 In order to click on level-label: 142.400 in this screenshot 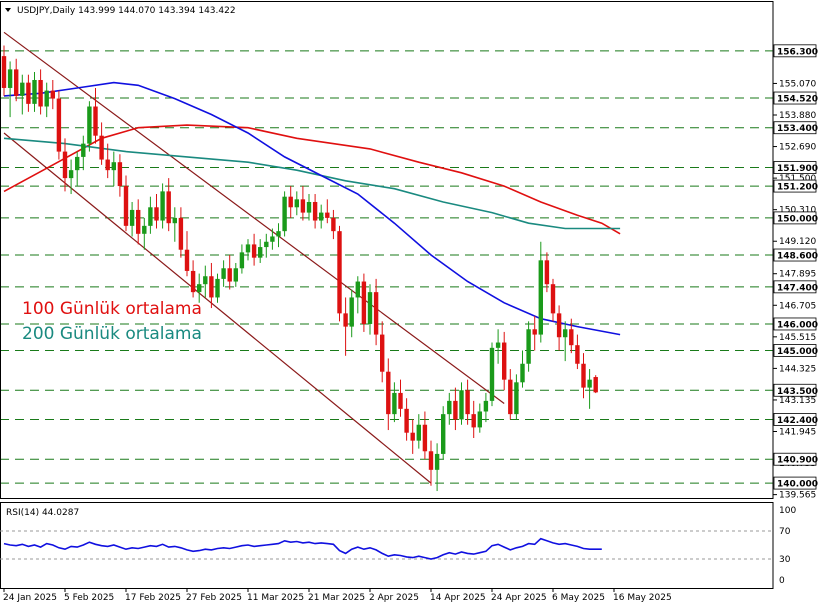, I will do `click(797, 421)`.